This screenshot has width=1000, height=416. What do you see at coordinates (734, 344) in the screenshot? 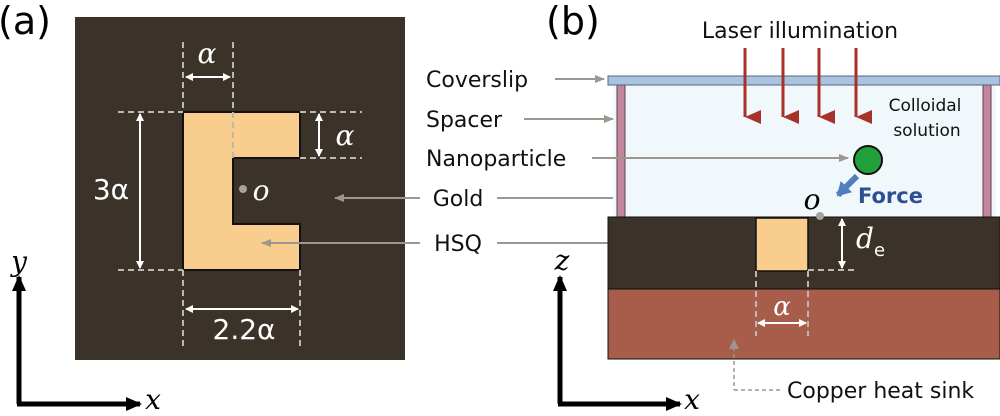
I see `heat-sink-leader-tip` at bounding box center [734, 344].